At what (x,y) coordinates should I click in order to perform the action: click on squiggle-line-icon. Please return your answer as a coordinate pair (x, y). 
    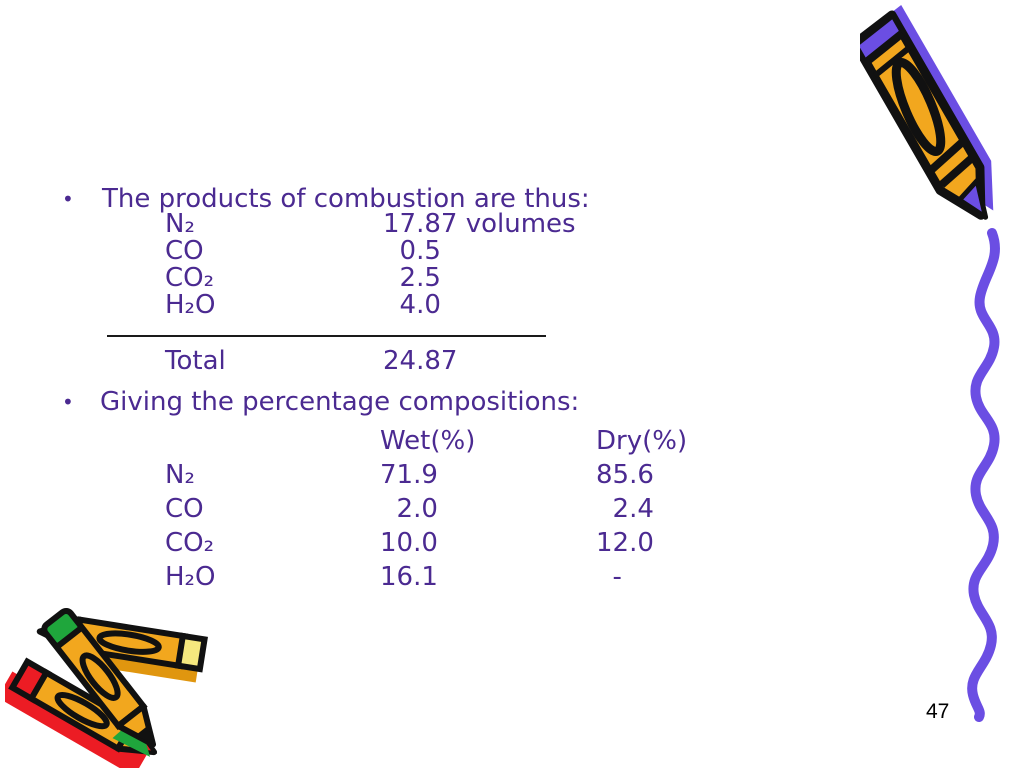
    Looking at the image, I should click on (983, 475).